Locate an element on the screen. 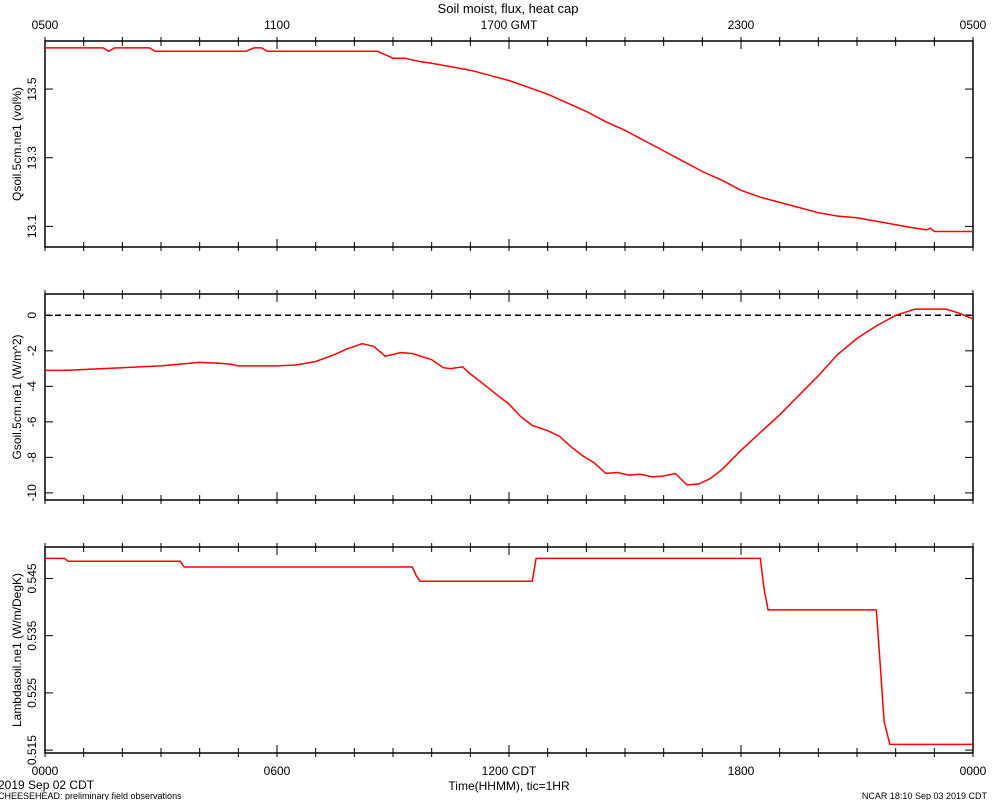  y-axis-label: Gsoil.5cm.ne1 (W/m^2) is located at coordinates (17, 397).